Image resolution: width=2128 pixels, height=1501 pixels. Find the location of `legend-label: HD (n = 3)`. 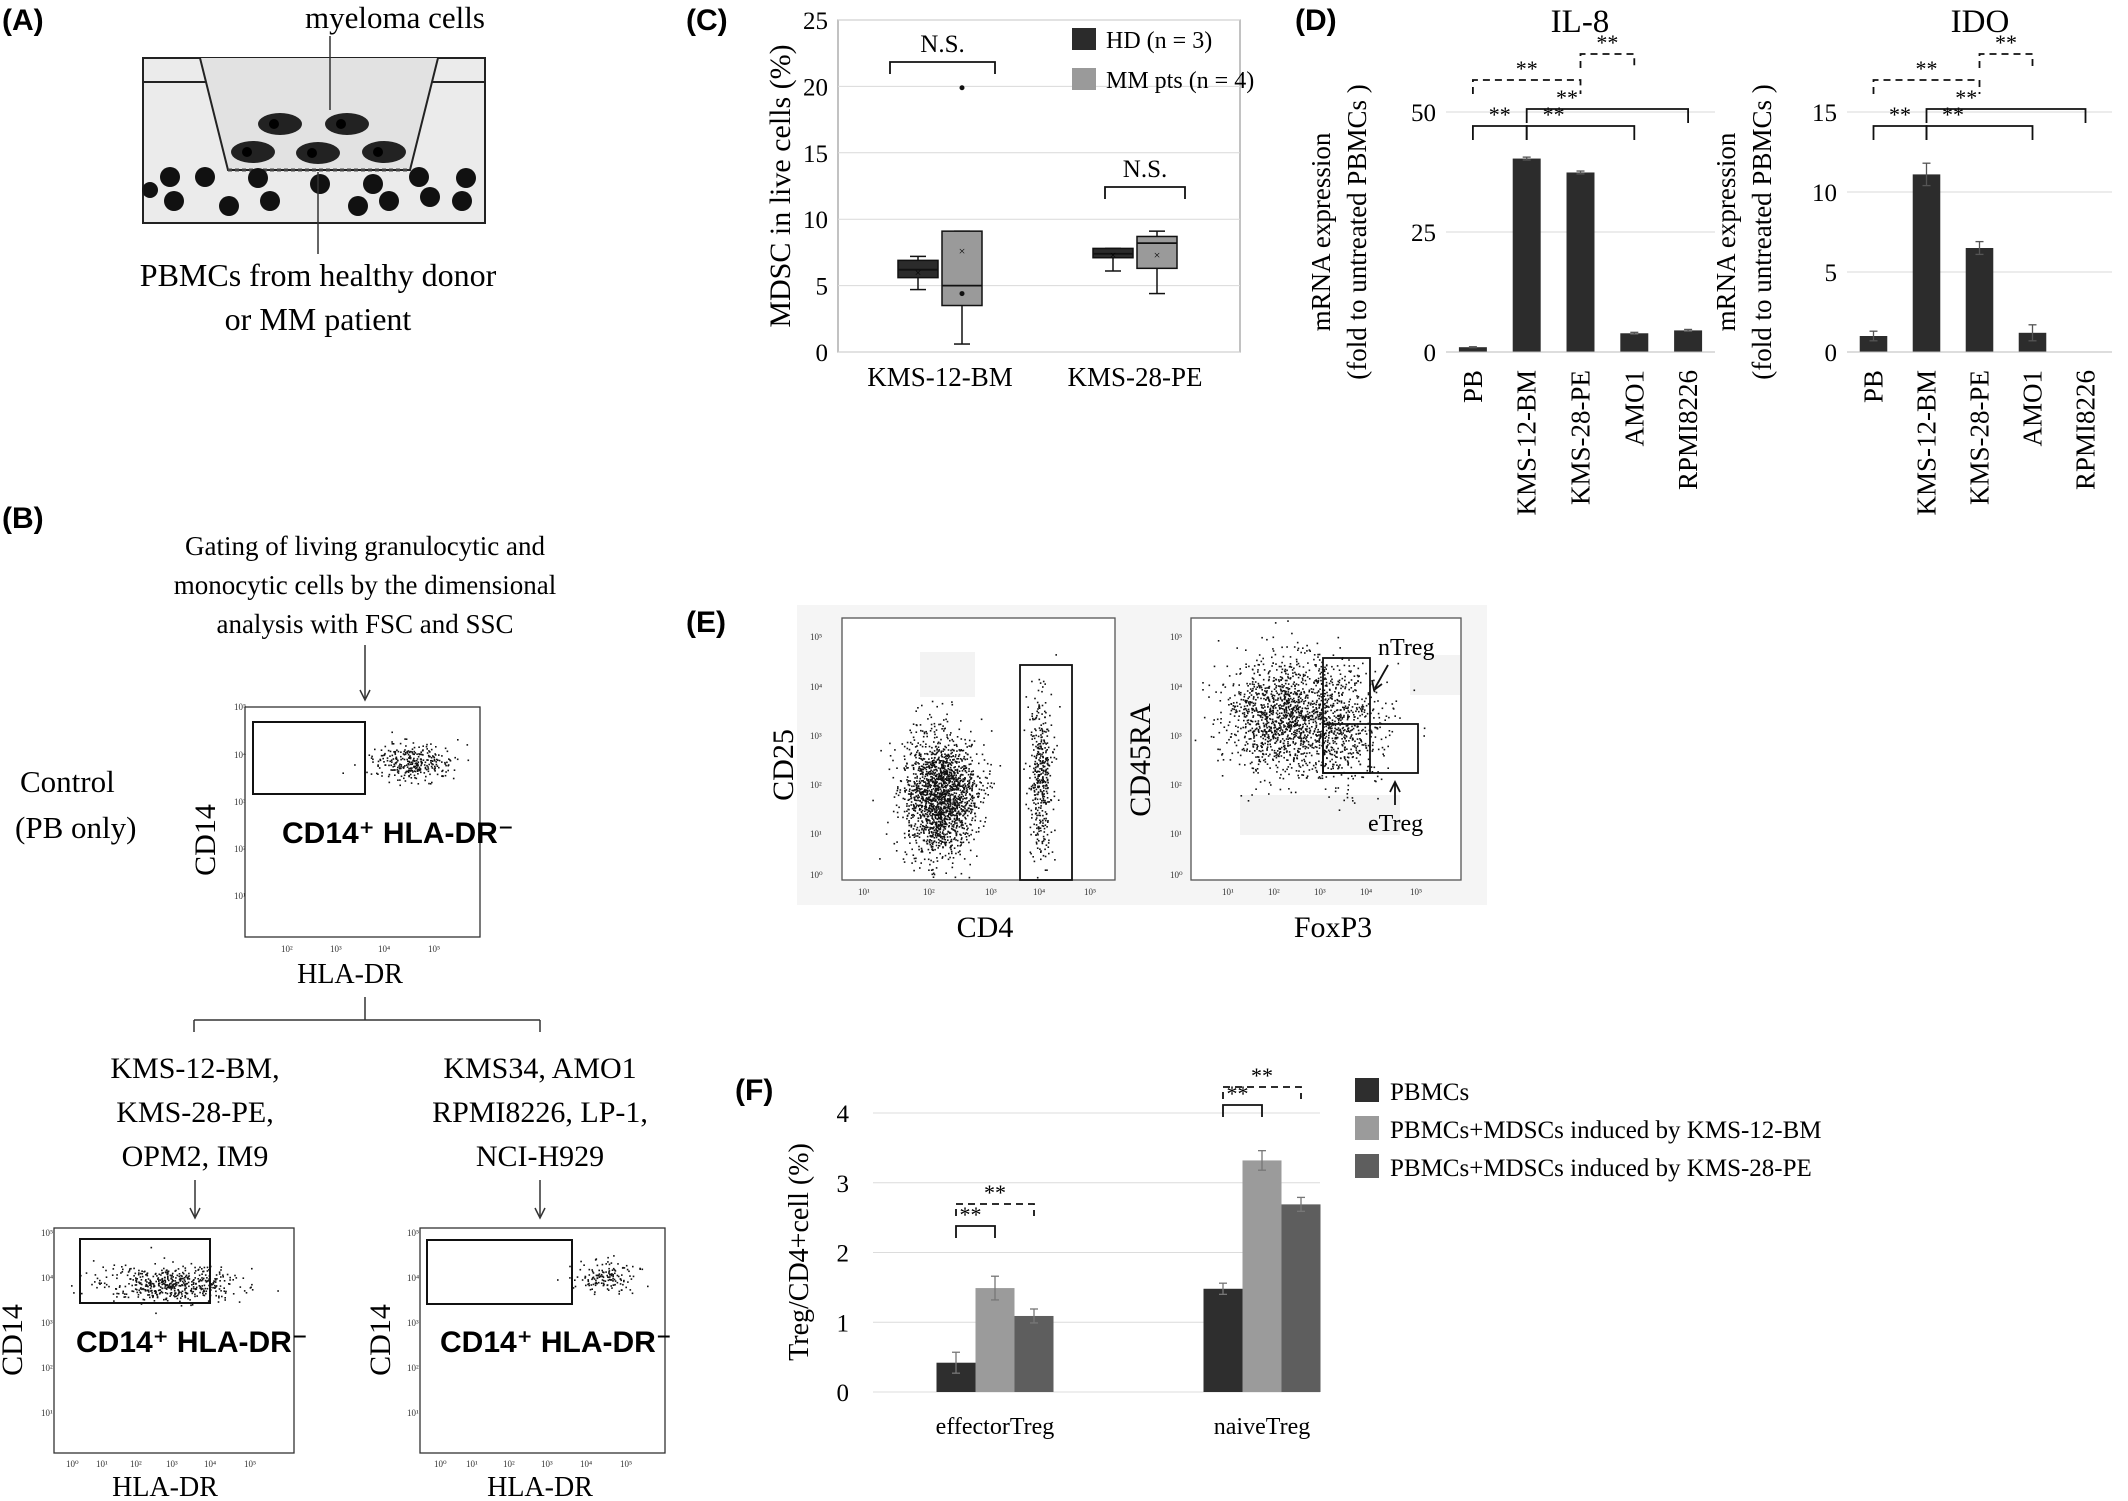

legend-label: HD (n = 3) is located at coordinates (1159, 41).